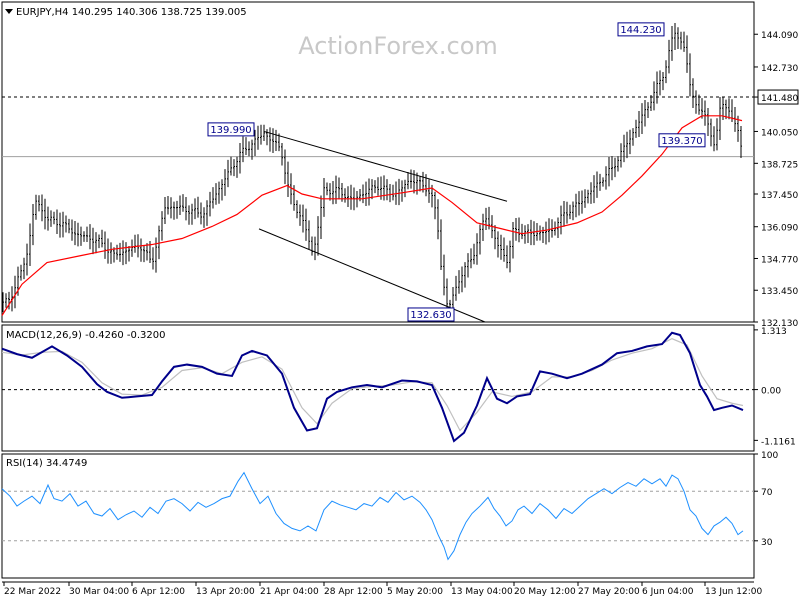 The height and width of the screenshot is (604, 800). What do you see at coordinates (46, 463) in the screenshot?
I see `rsi-title: RSI(14) 34.4749` at bounding box center [46, 463].